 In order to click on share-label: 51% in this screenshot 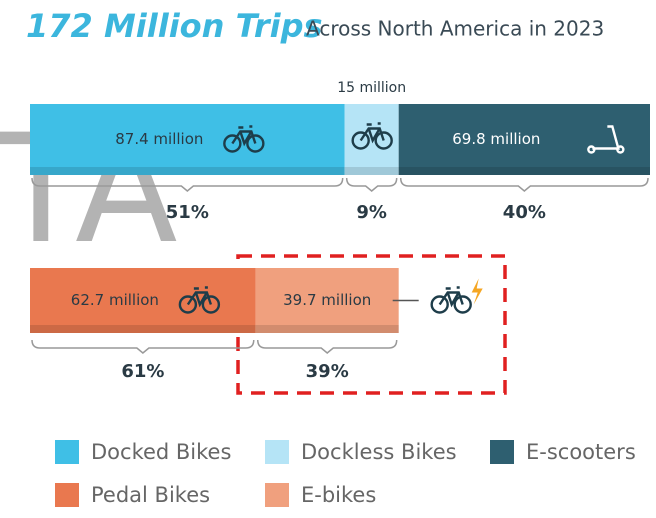, I will do `click(187, 212)`.